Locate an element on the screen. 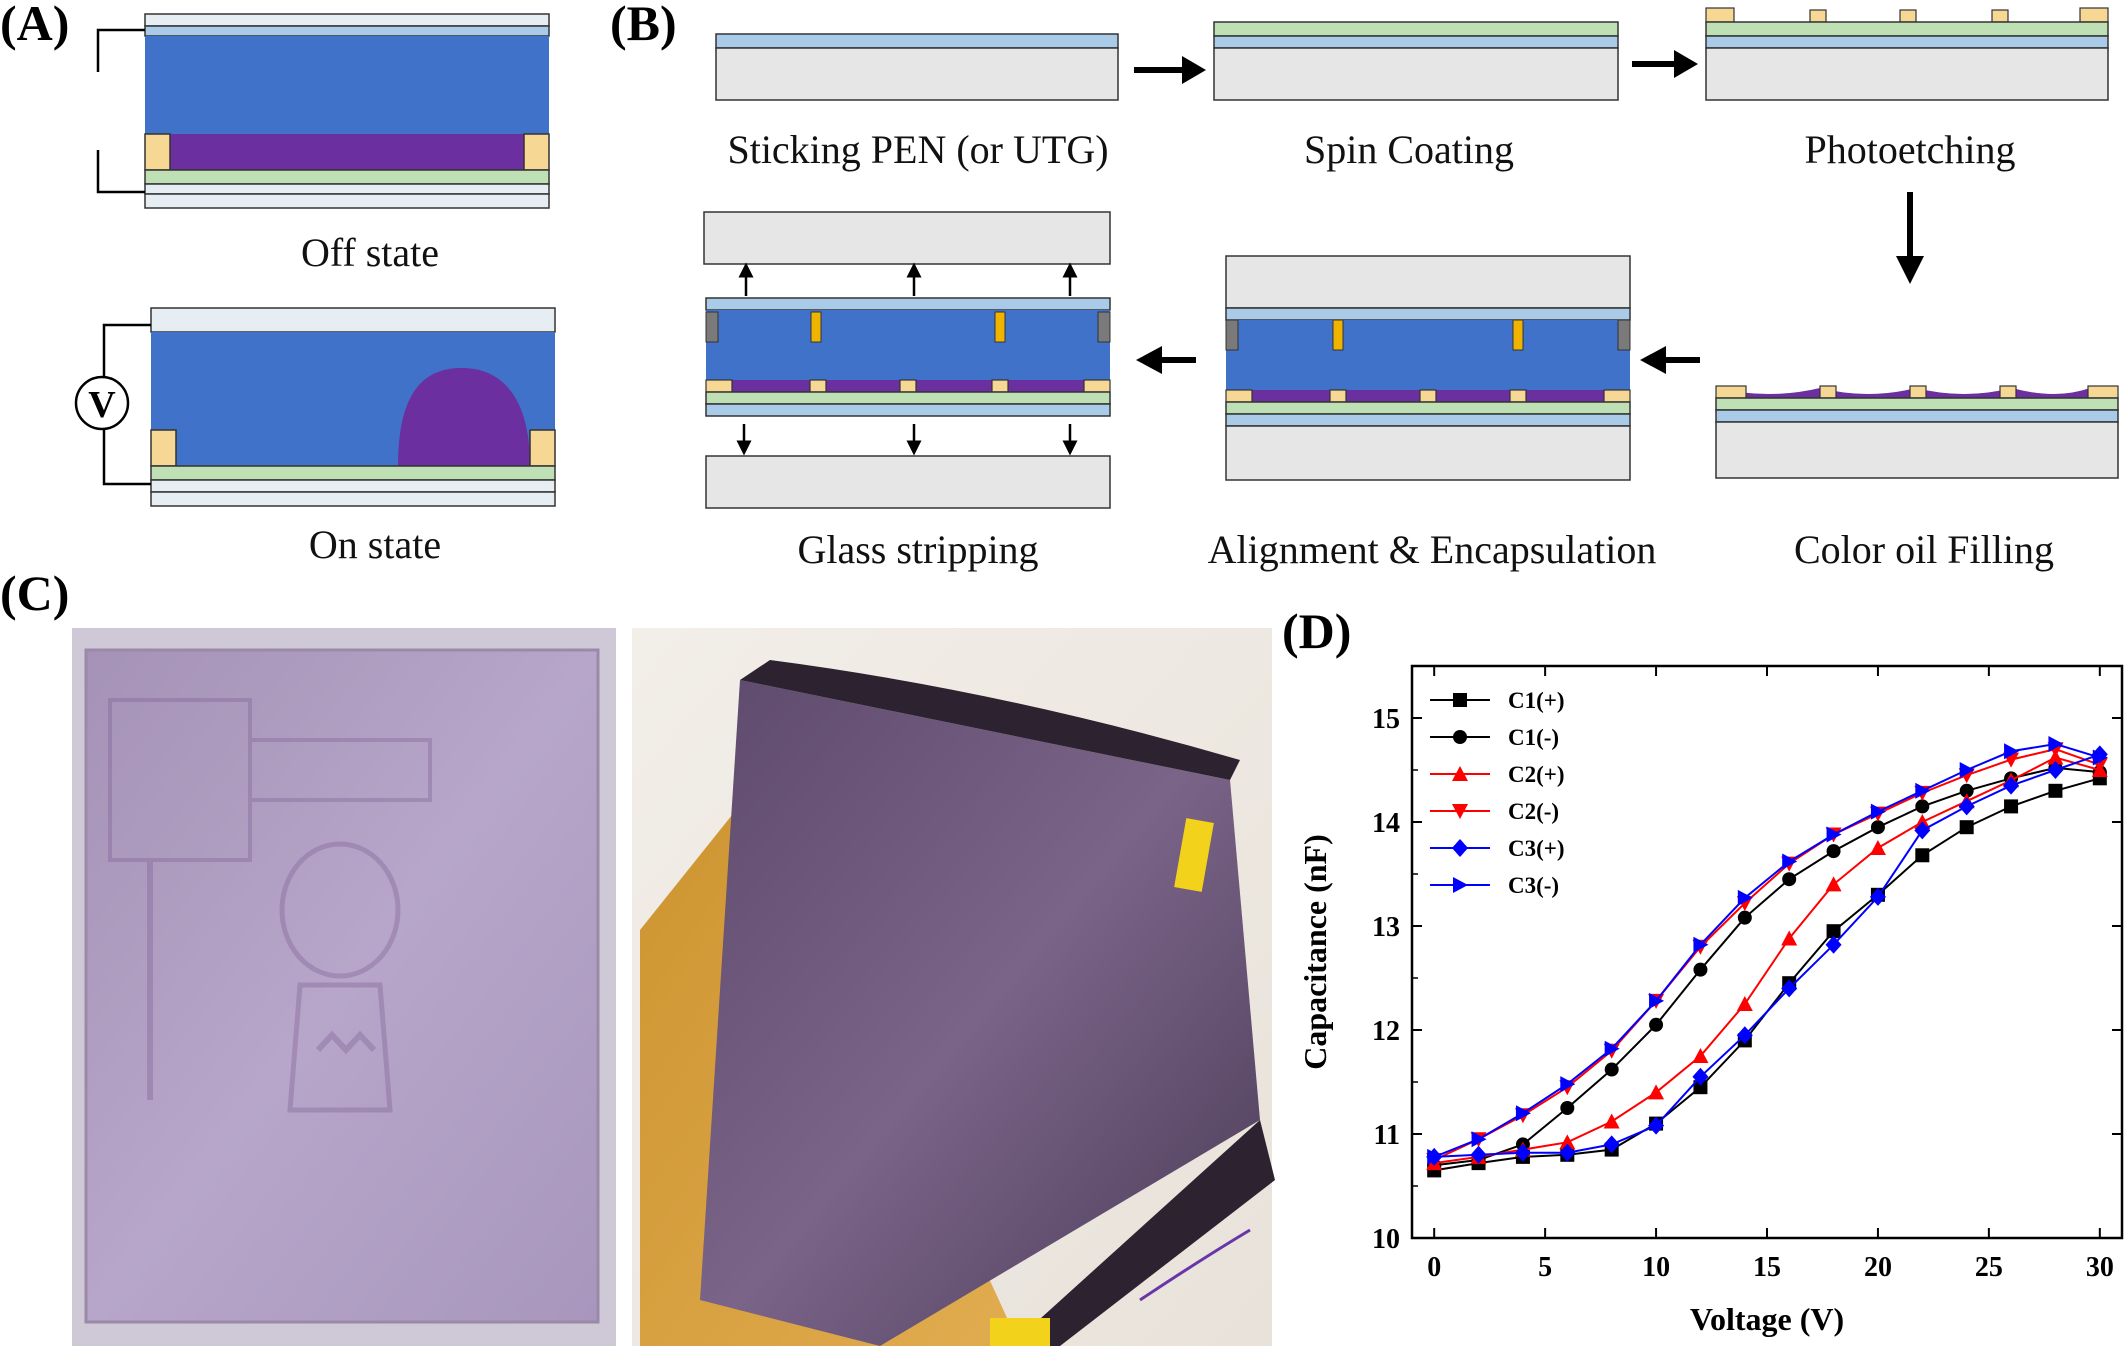 This screenshot has width=2128, height=1347. series-C3(-) is located at coordinates (1767, 950).